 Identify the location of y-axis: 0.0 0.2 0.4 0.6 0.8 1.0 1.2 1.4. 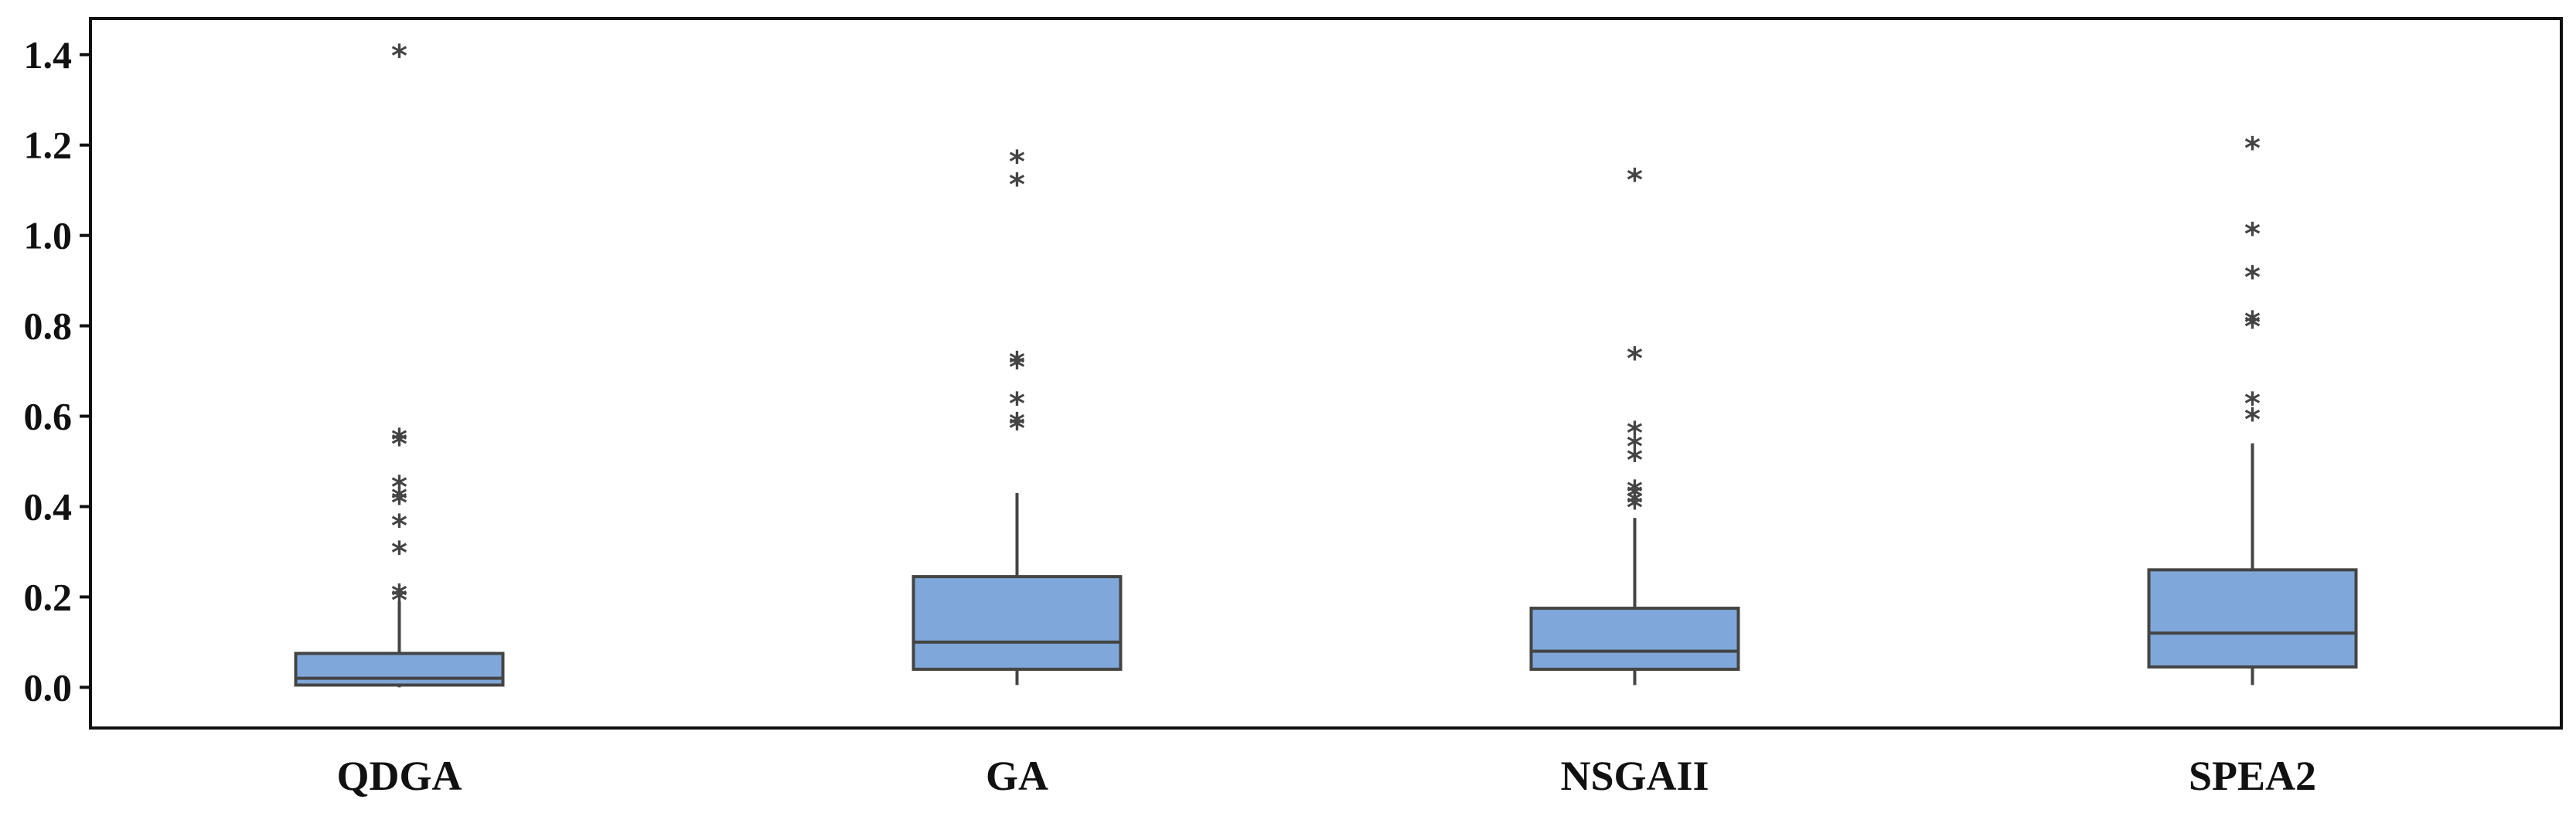
(57, 371).